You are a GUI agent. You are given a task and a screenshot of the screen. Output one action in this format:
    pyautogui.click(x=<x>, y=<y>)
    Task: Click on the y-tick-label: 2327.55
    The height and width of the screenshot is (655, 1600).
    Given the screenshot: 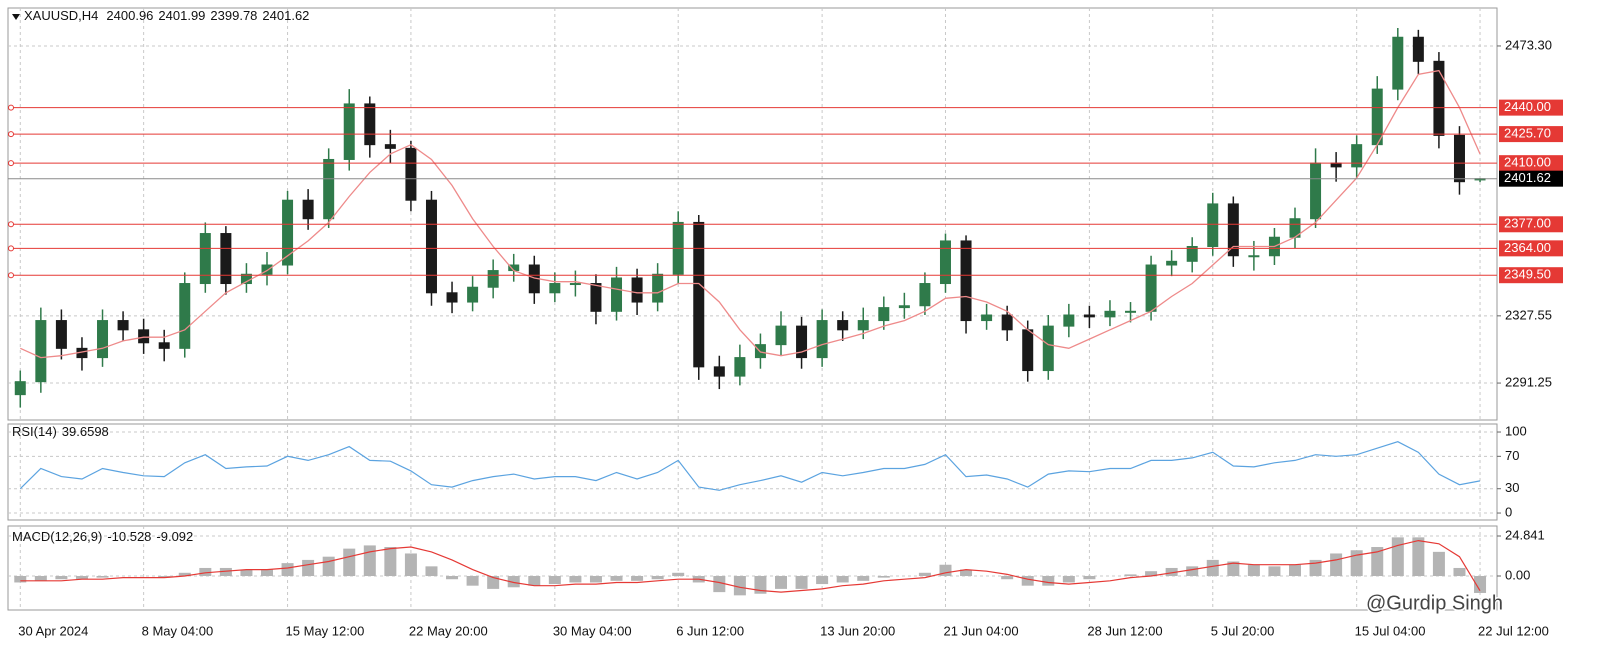 What is the action you would take?
    pyautogui.click(x=1528, y=314)
    